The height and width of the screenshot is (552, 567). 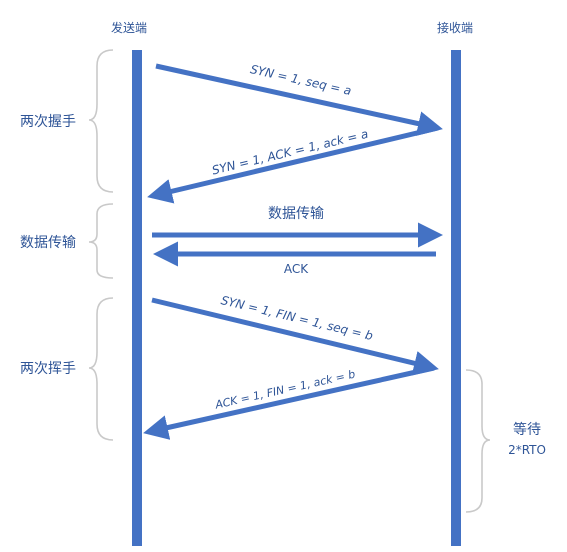 I want to click on data-message-label: 数据传输, so click(x=296, y=214).